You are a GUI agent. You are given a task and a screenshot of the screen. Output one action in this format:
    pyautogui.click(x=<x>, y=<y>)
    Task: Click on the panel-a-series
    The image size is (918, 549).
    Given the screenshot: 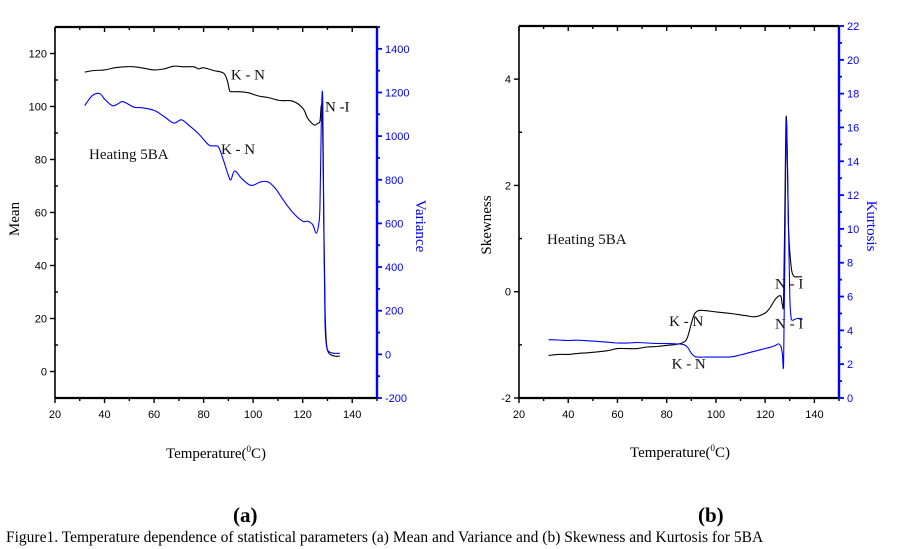 What is the action you would take?
    pyautogui.click(x=212, y=211)
    